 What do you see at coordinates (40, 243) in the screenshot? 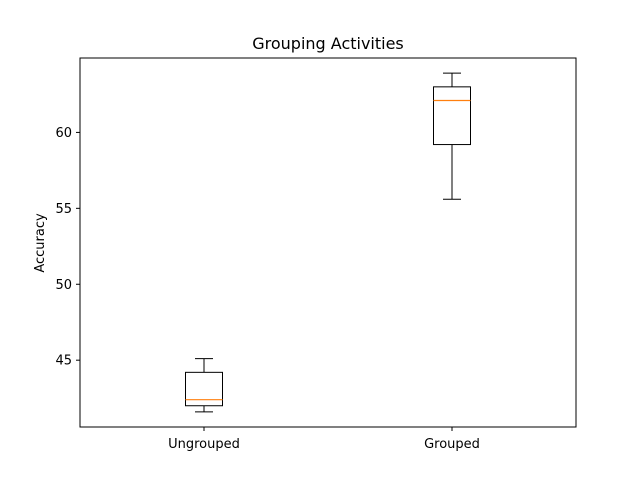
I see `y-axis-label: Accuracy` at bounding box center [40, 243].